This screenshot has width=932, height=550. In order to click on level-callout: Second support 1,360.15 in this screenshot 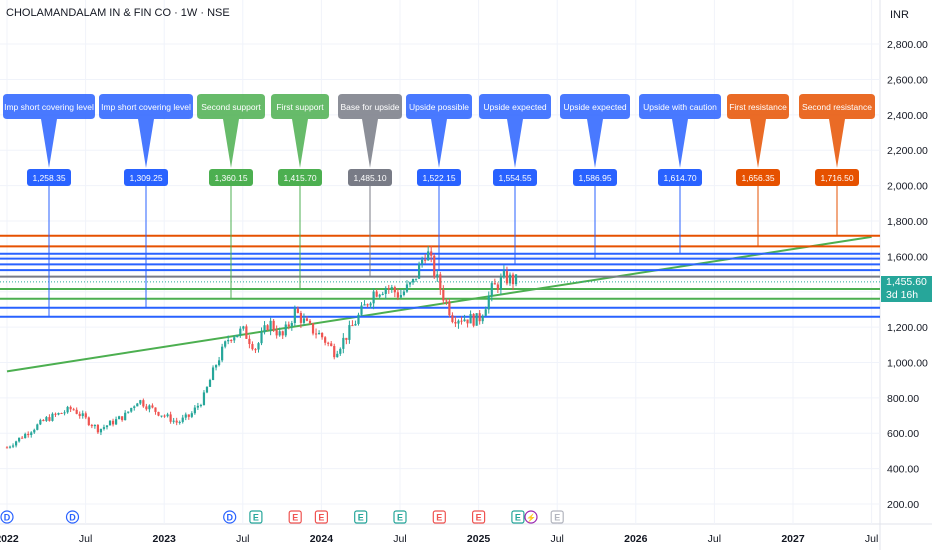, I will do `click(231, 196)`.